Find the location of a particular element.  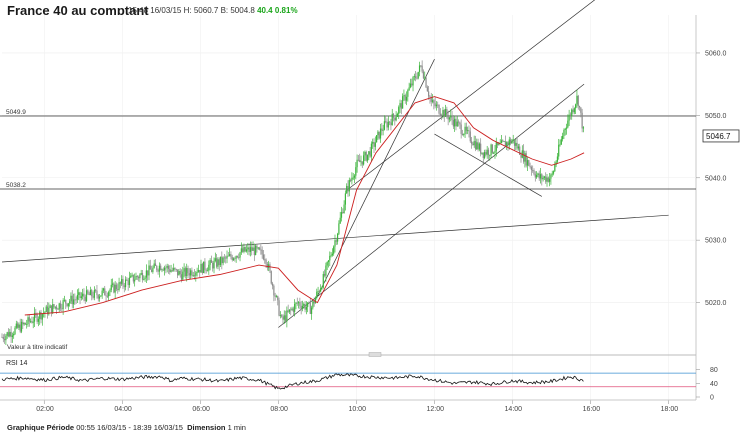

dimension-value: 1 min is located at coordinates (236, 427).